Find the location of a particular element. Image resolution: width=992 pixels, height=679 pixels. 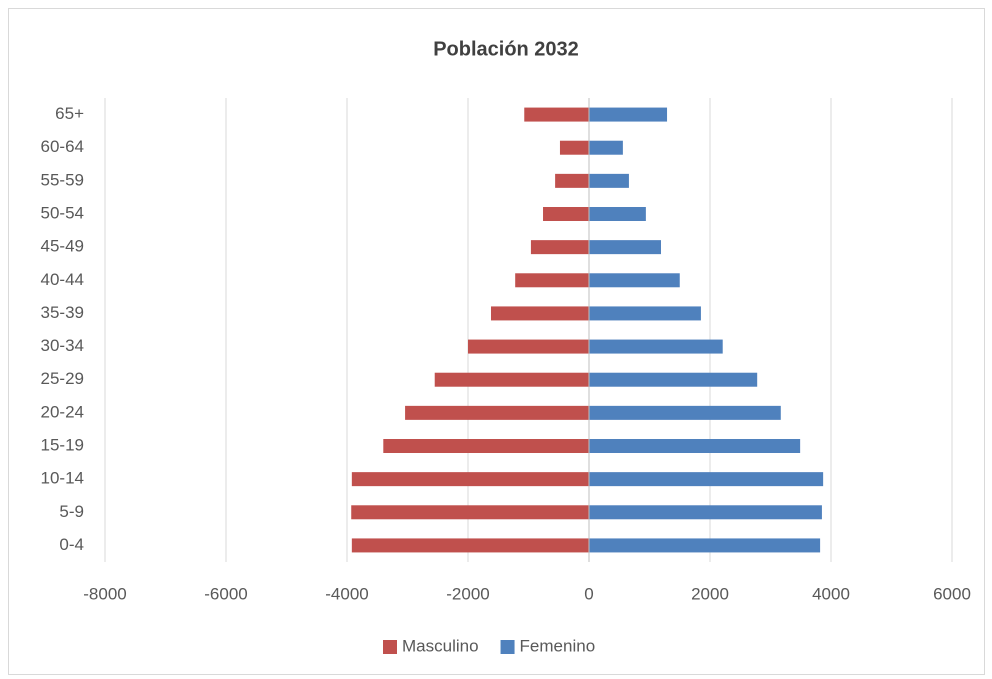

y-tick-label: 25-29 is located at coordinates (62, 378).